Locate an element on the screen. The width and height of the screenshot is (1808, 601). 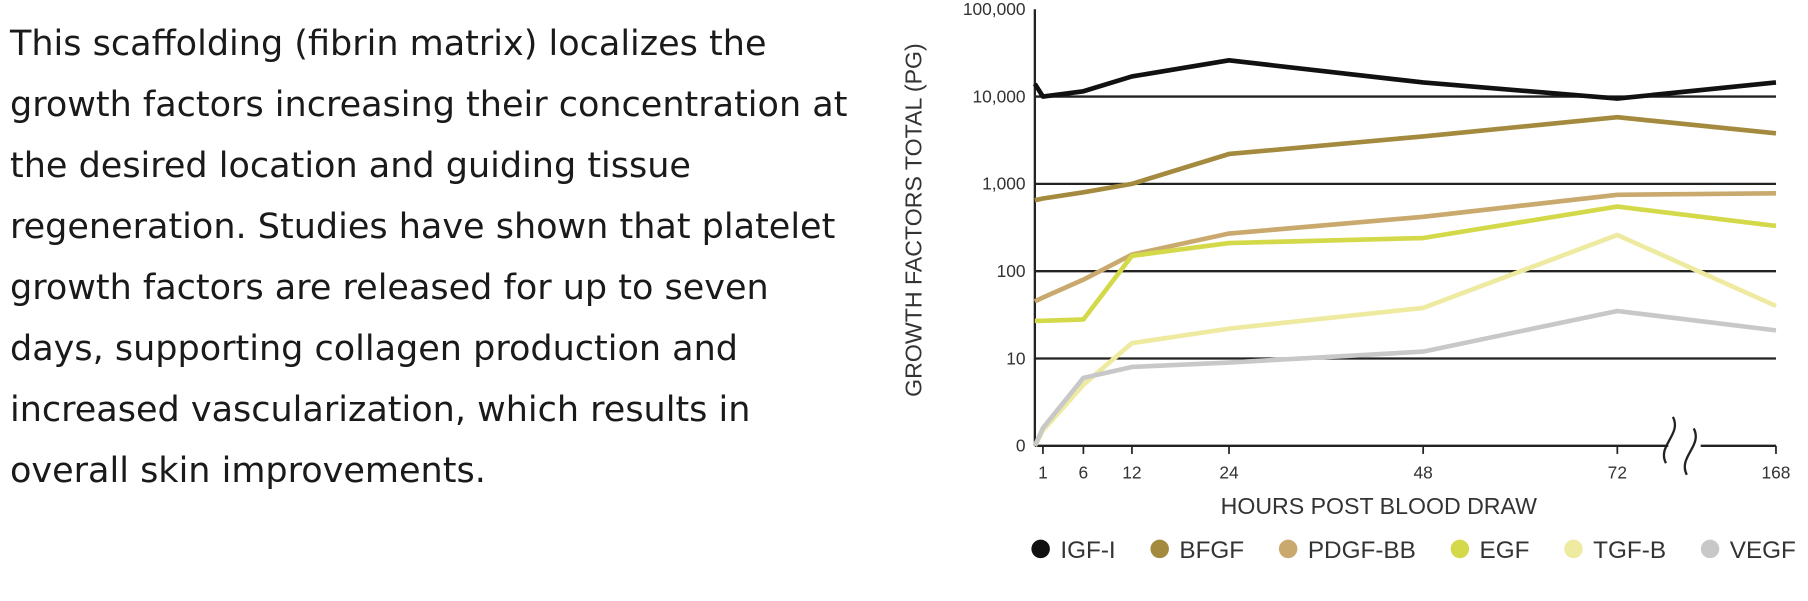
x-tick-label: 12 is located at coordinates (1131, 472).